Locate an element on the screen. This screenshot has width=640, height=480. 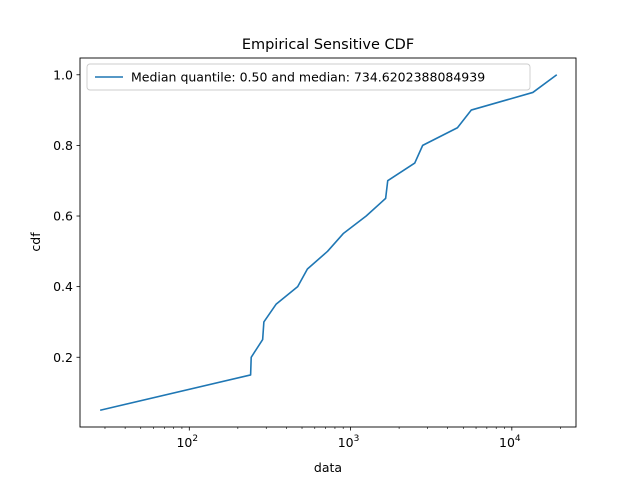
x-tick-exponent: 3 is located at coordinates (357, 439).